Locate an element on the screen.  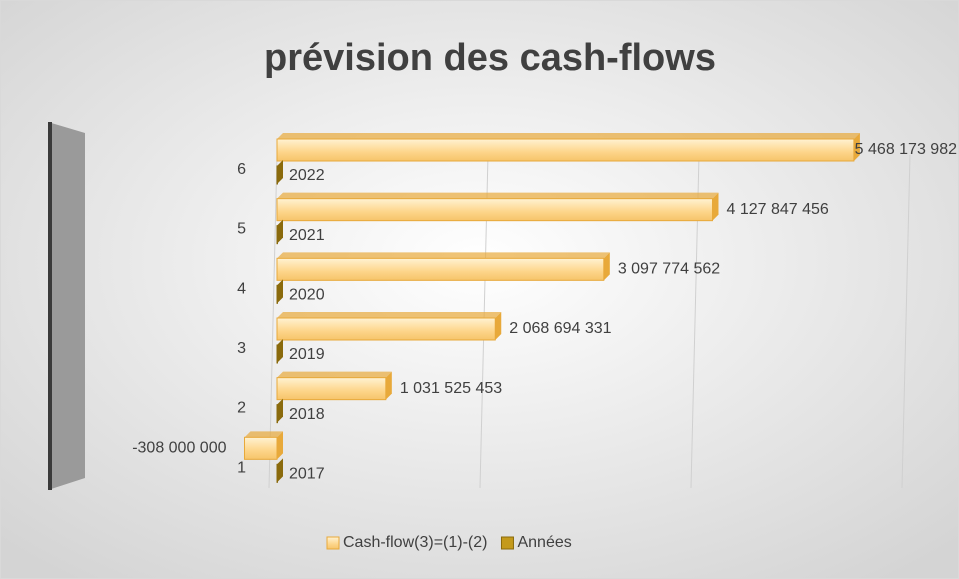
y-tick-label: 3 is located at coordinates (241, 348).